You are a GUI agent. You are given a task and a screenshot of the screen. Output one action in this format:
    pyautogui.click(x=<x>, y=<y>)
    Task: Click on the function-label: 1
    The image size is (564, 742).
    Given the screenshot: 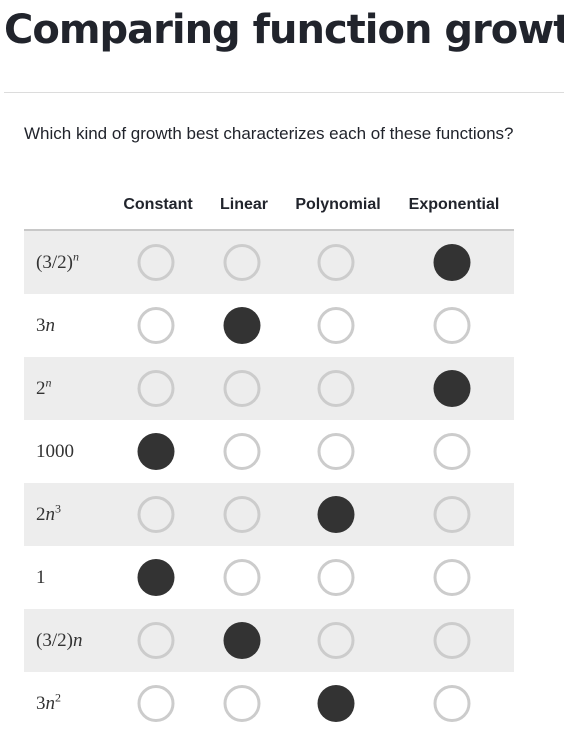 What is the action you would take?
    pyautogui.click(x=41, y=577)
    